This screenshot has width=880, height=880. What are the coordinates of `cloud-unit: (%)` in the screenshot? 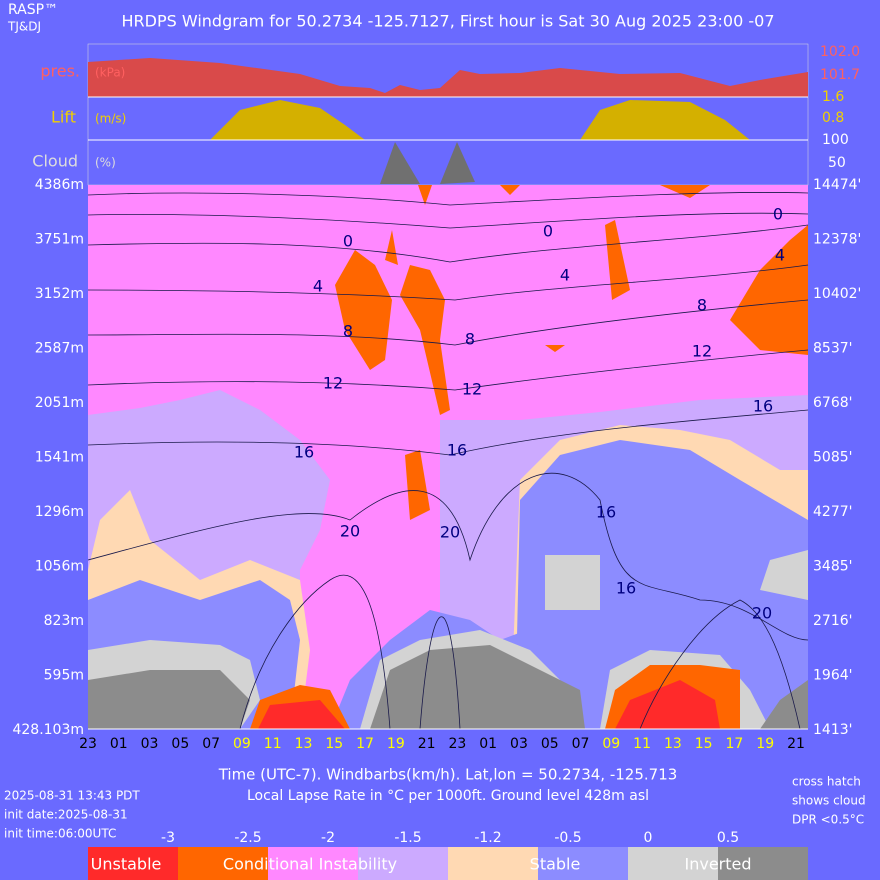 It's located at (105, 163).